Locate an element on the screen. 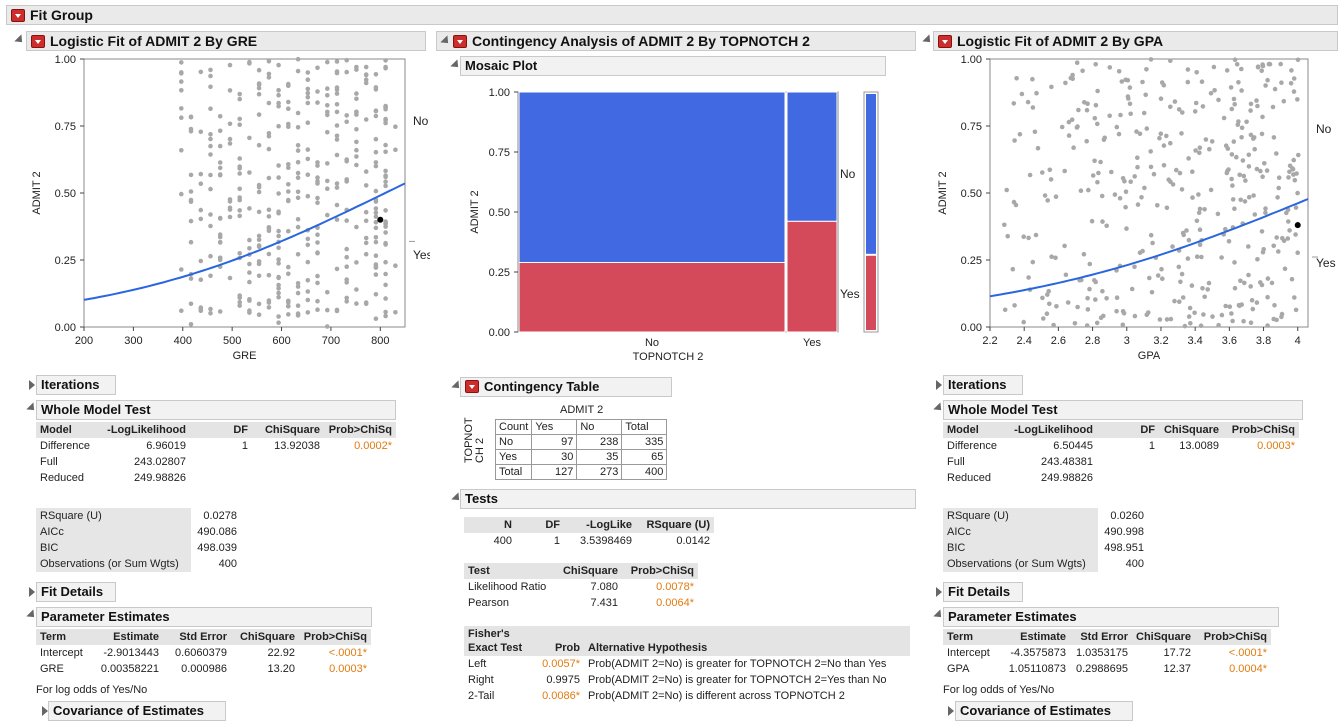  column-header: Total is located at coordinates (644, 427).